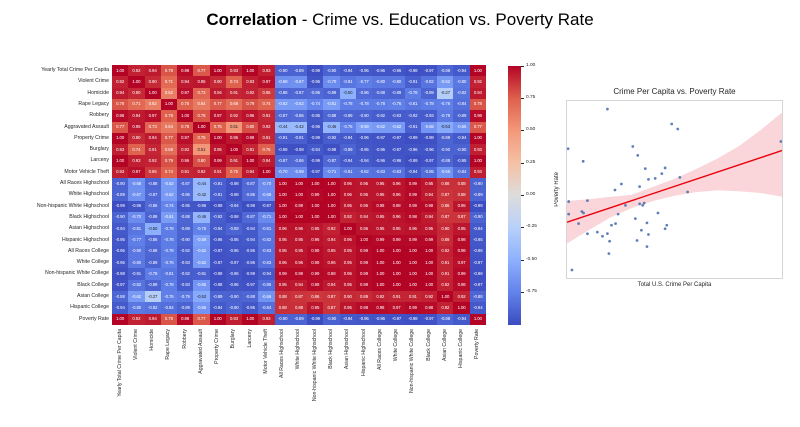 The width and height of the screenshot is (800, 427). Describe the element at coordinates (136, 251) in the screenshot. I see `heatmap-cell: -0.80` at that location.